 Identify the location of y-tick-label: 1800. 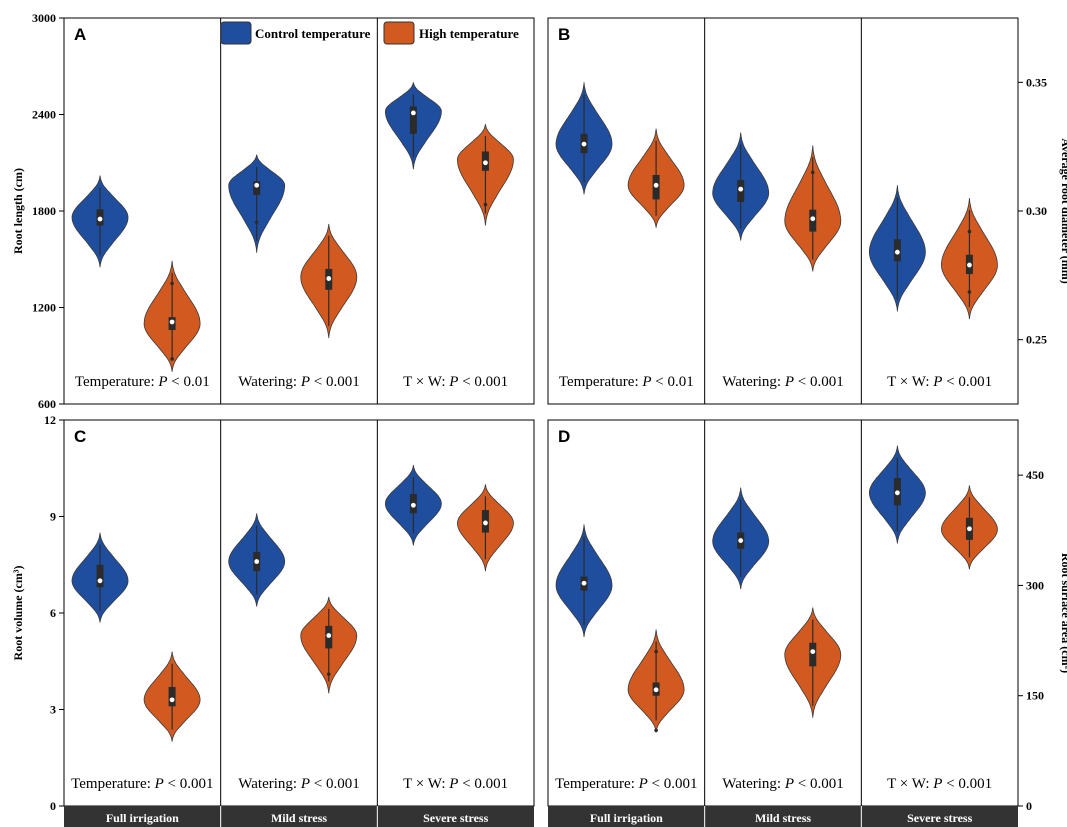
(44, 211).